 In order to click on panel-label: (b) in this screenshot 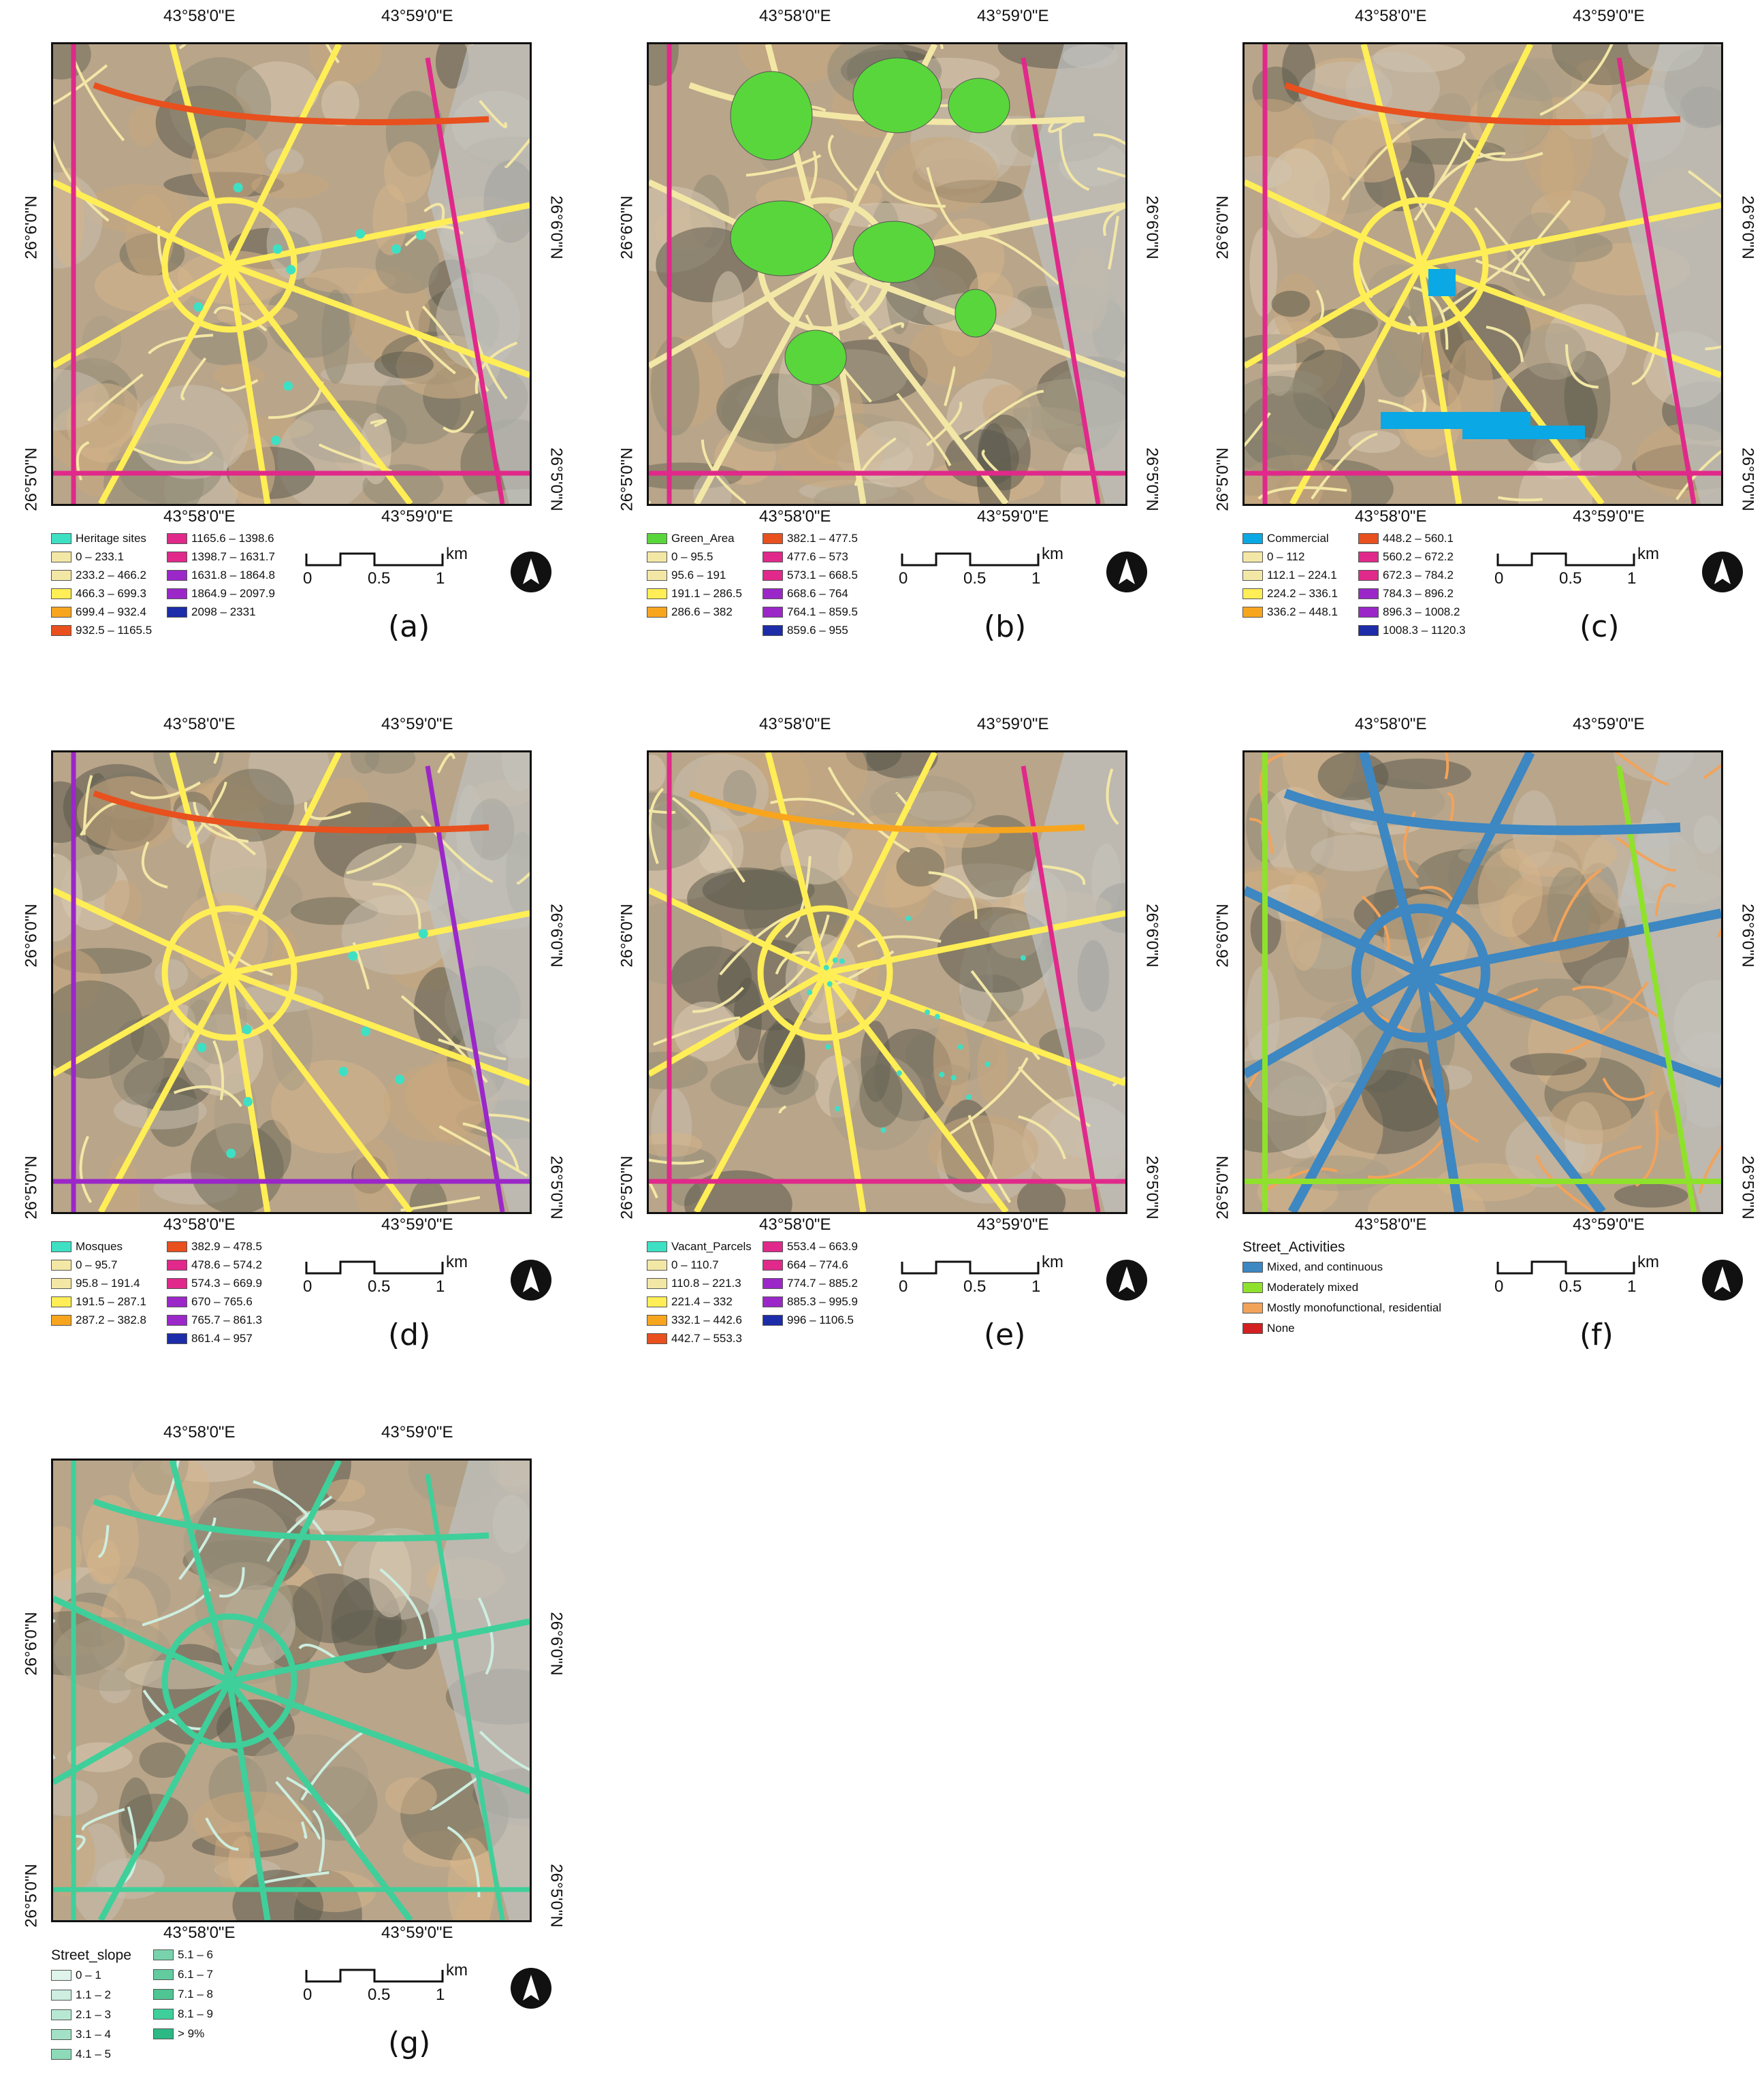, I will do `click(1005, 626)`.